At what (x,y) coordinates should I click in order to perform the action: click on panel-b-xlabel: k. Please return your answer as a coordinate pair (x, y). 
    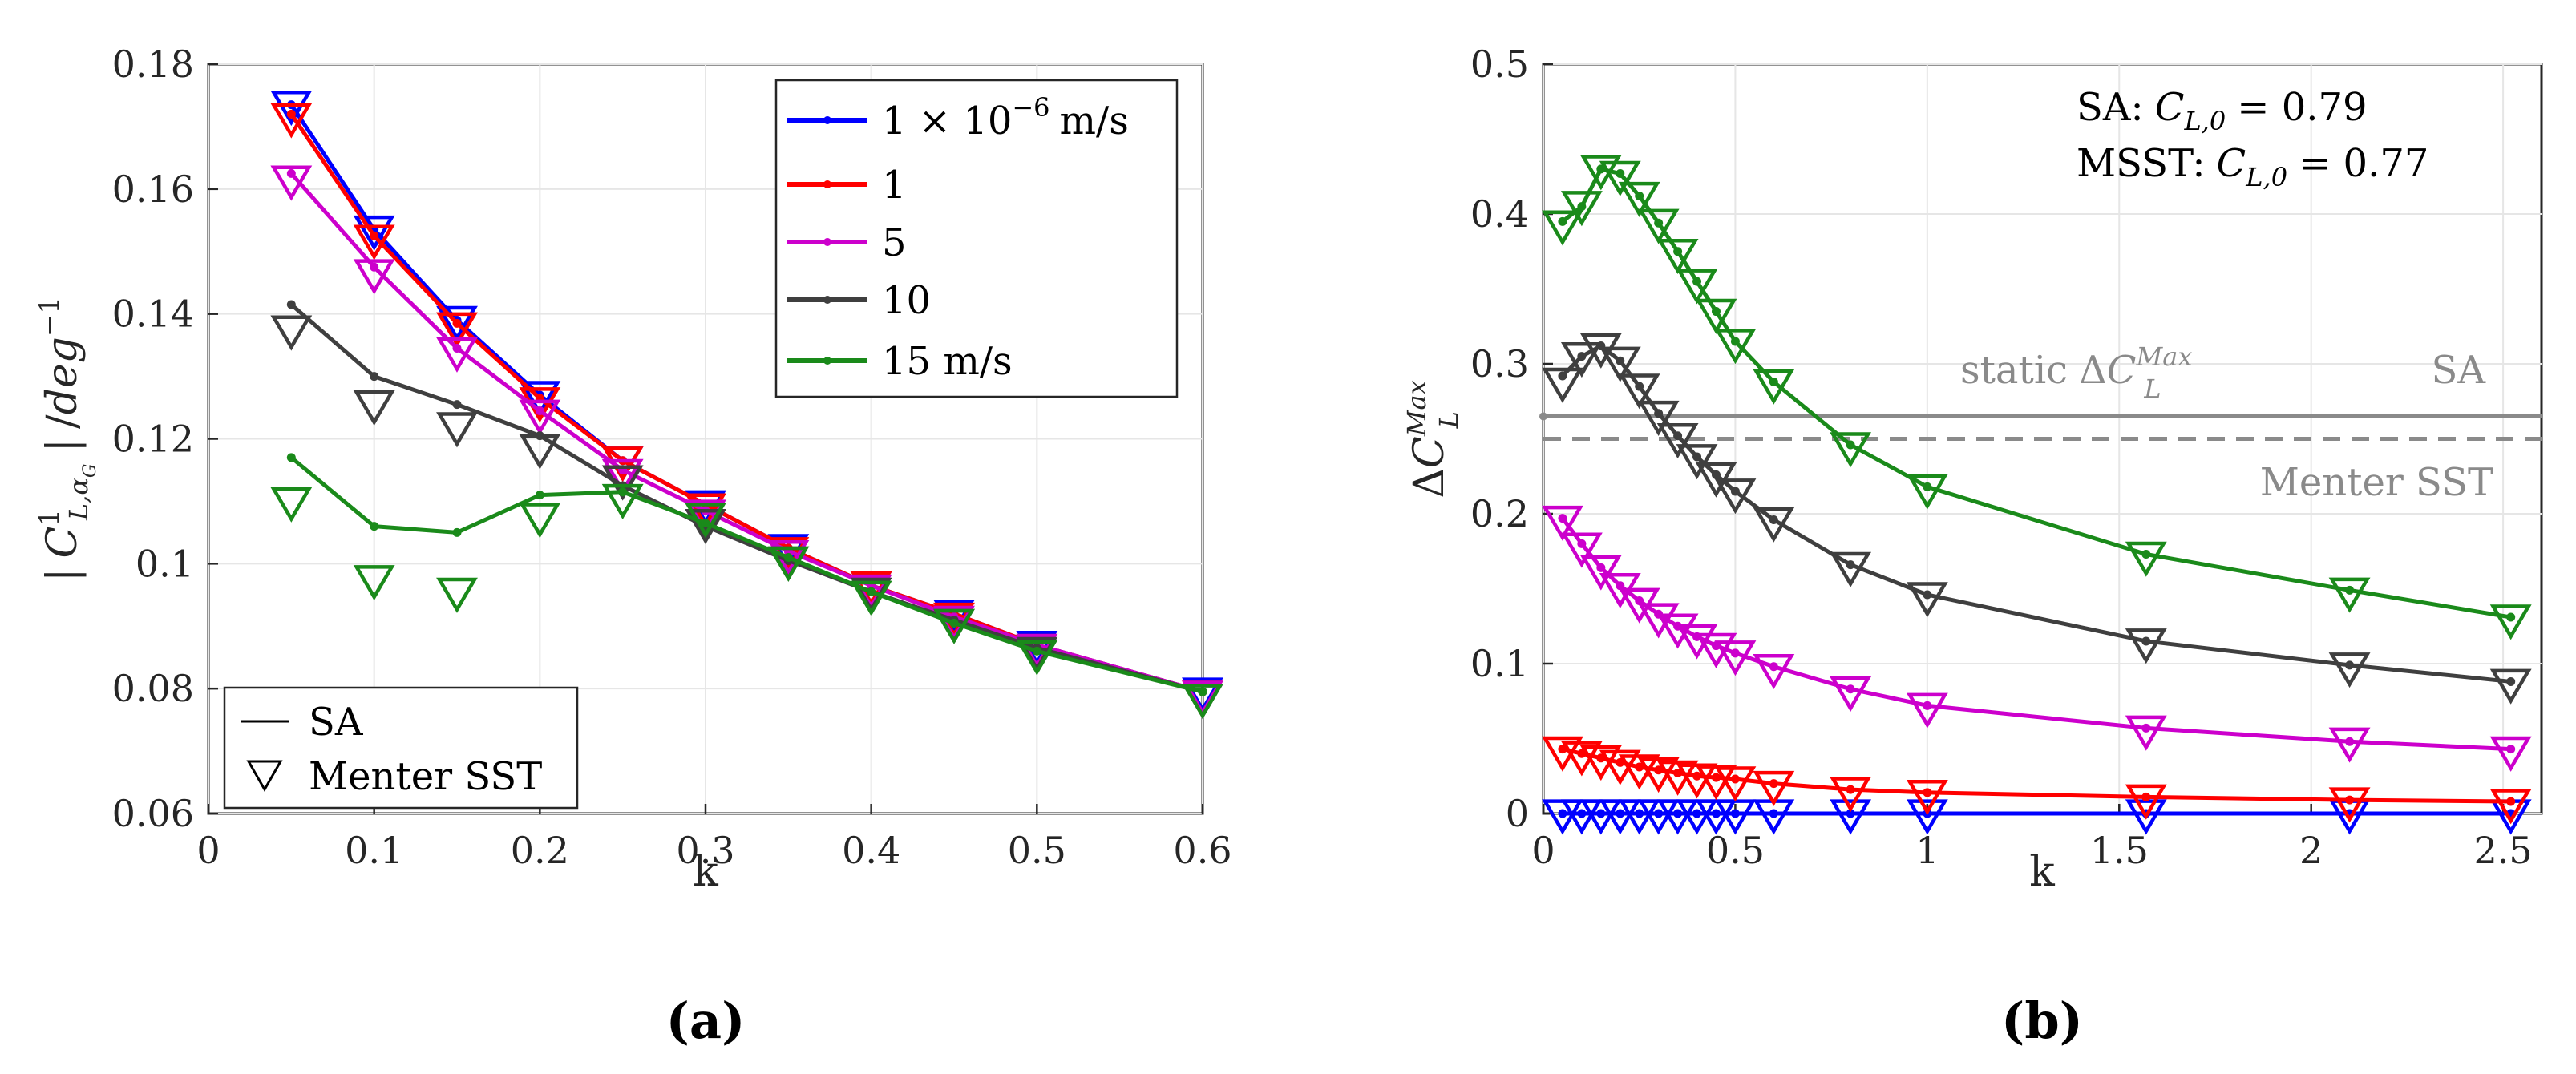
    Looking at the image, I should click on (2042, 872).